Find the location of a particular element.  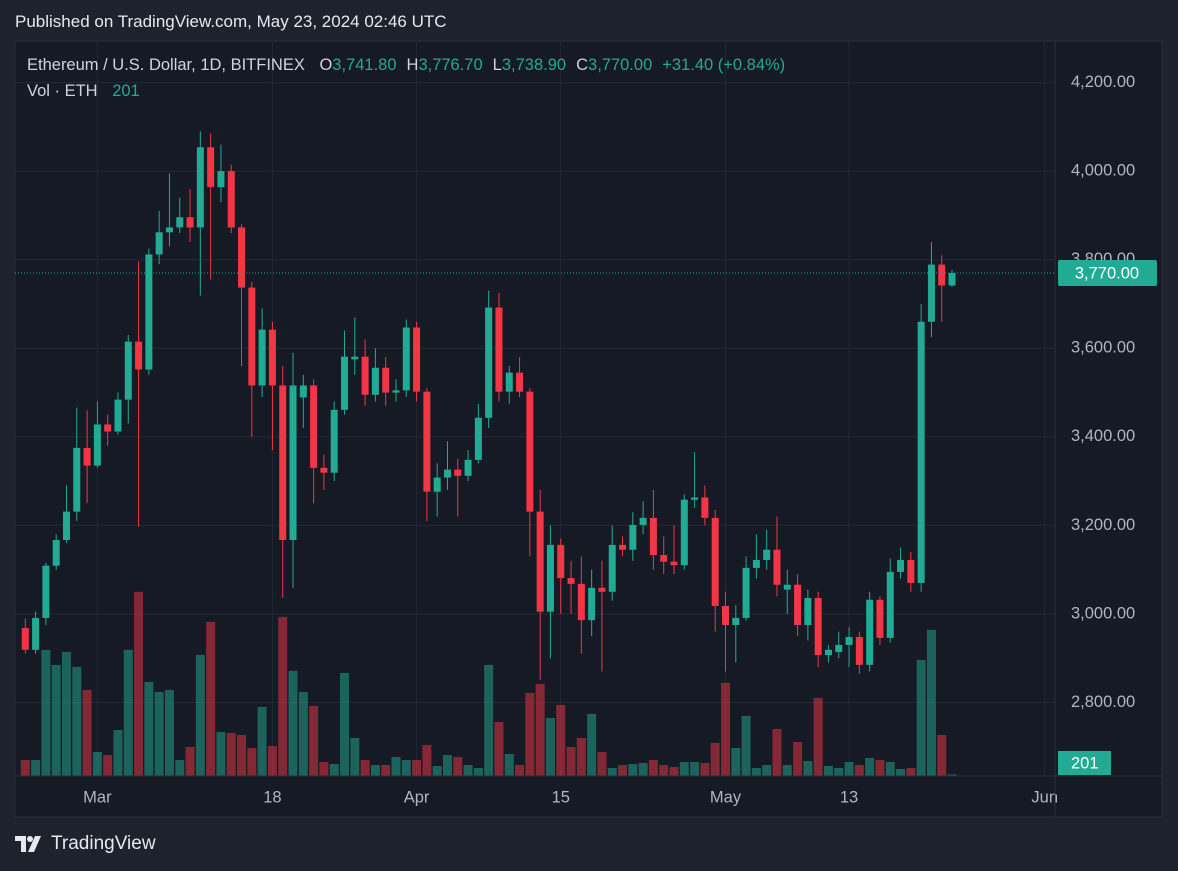

last-price-label: 3,770.00 is located at coordinates (1107, 273).